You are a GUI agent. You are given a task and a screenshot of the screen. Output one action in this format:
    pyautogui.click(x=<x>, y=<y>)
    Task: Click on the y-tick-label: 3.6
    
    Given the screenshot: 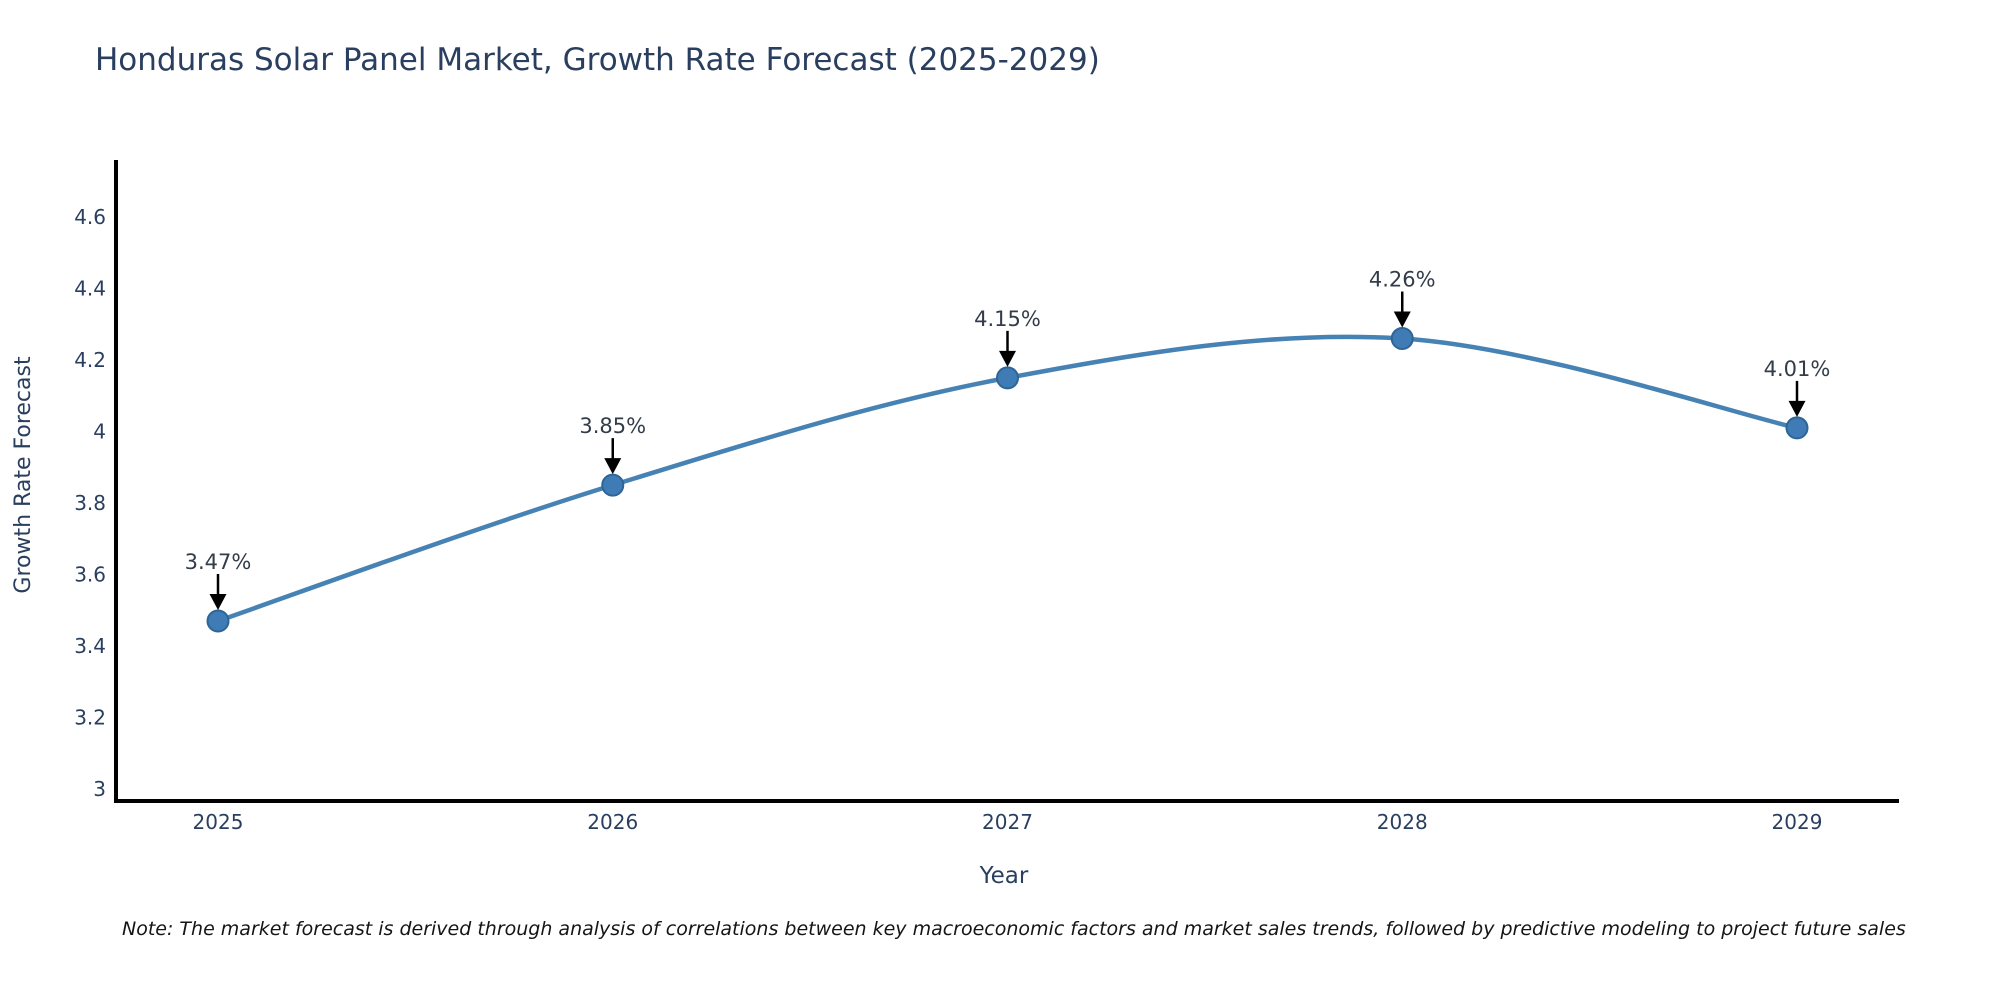 What is the action you would take?
    pyautogui.click(x=90, y=575)
    